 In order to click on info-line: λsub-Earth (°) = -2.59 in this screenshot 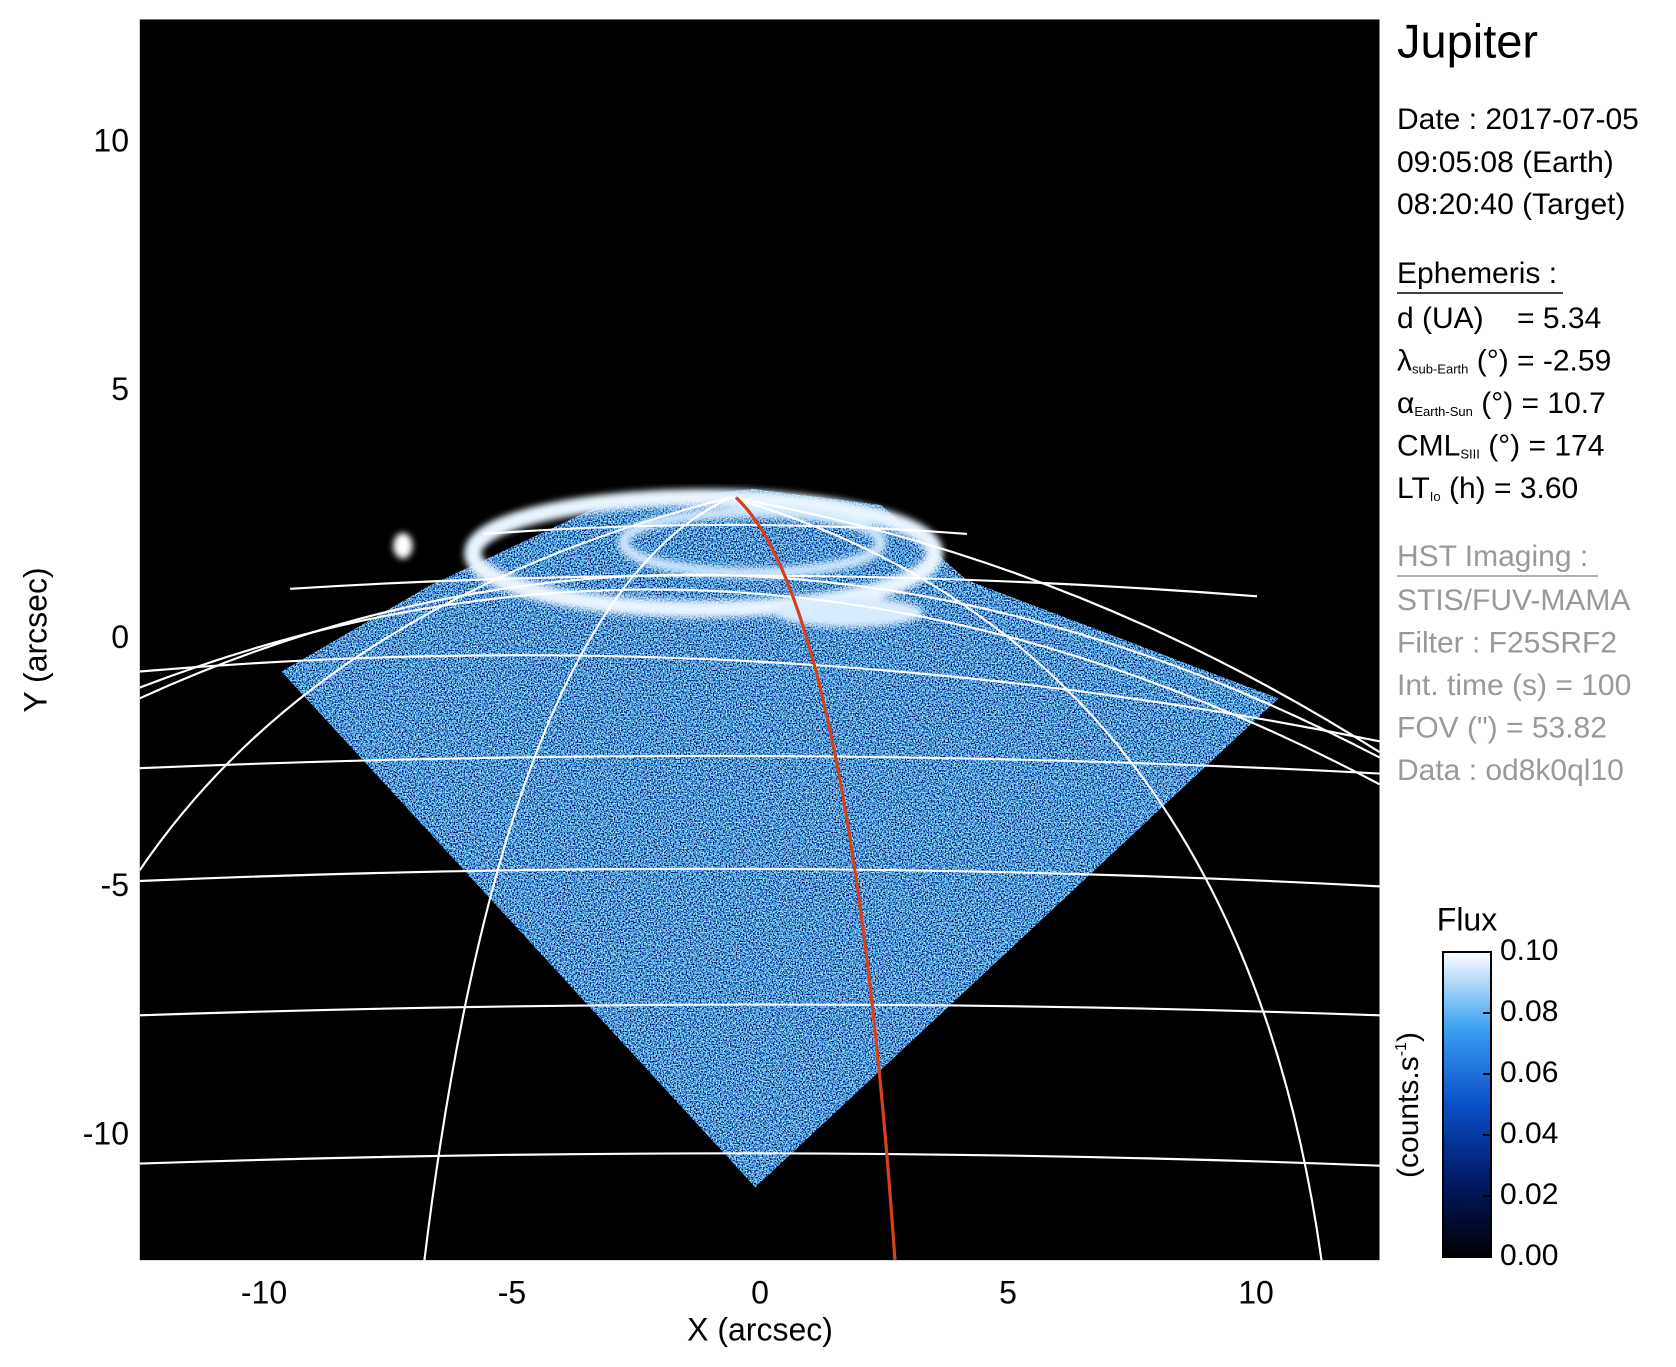, I will do `click(1504, 360)`.